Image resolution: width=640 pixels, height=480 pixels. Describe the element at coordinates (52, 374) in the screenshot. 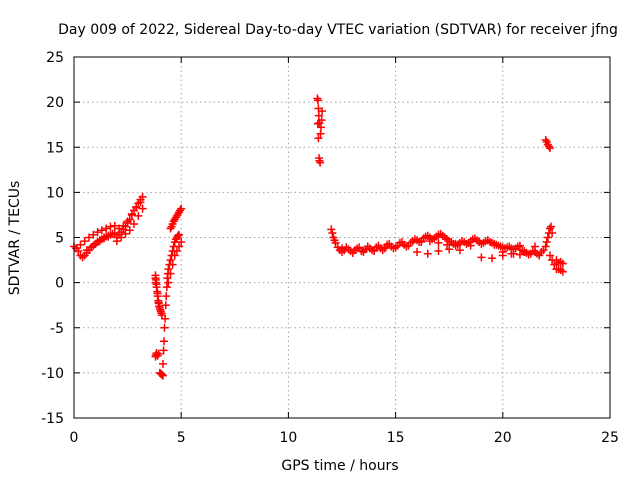

I see `y-tick-label: -10` at that location.